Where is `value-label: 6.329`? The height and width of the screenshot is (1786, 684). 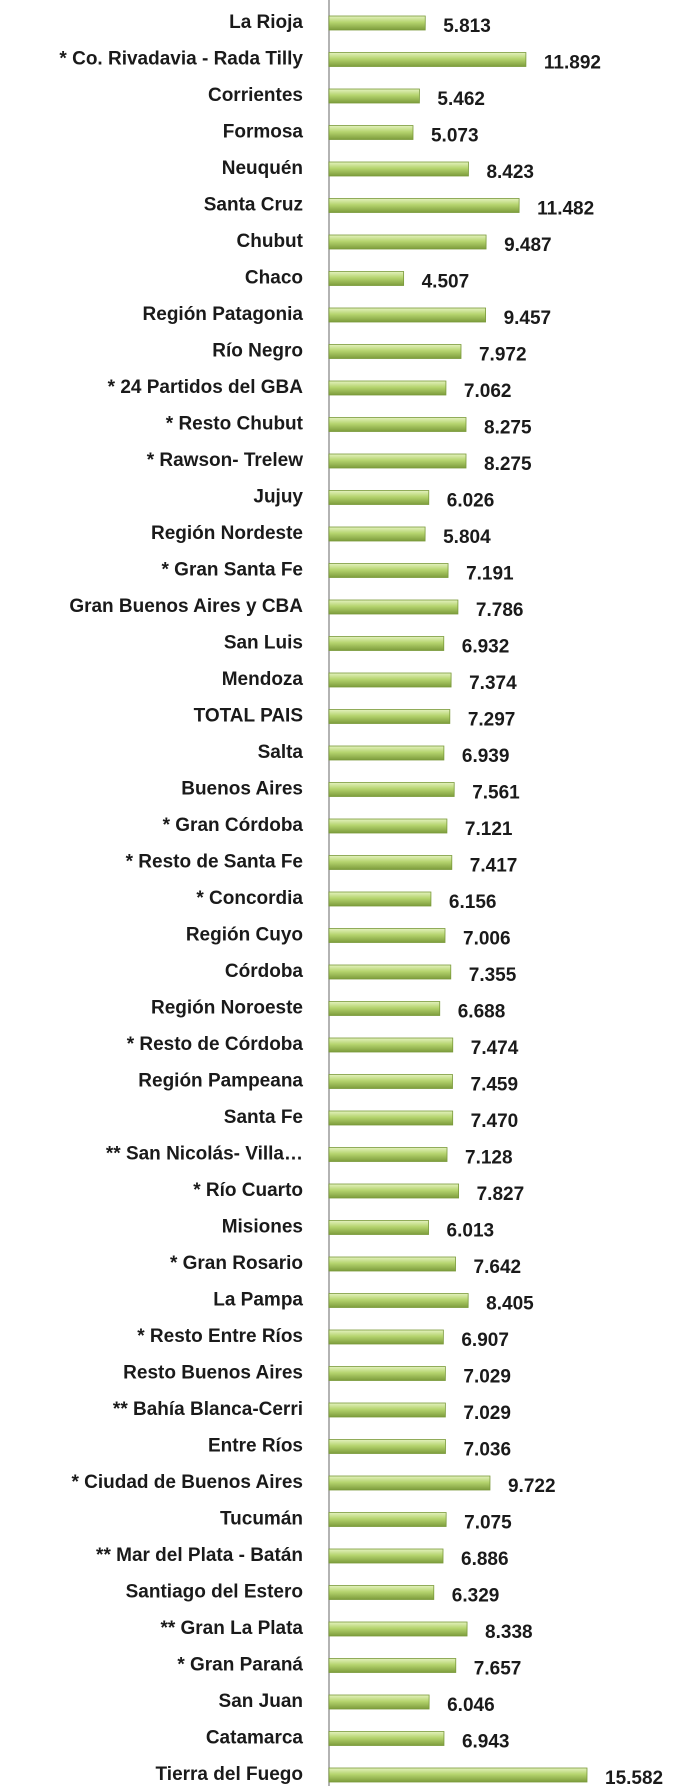
value-label: 6.329 is located at coordinates (476, 1596).